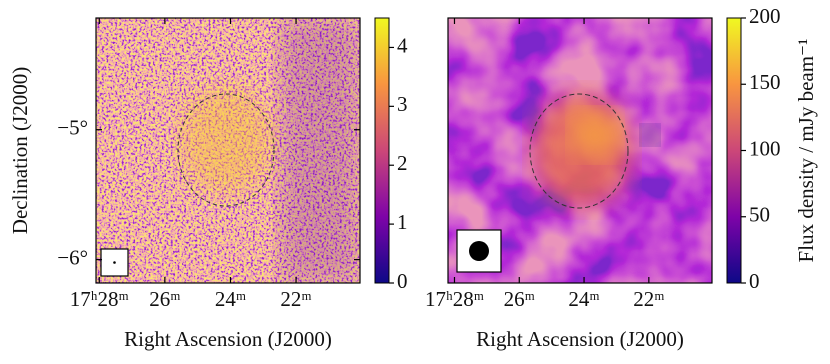  I want to click on y-tick-label: −6°, so click(72, 257).